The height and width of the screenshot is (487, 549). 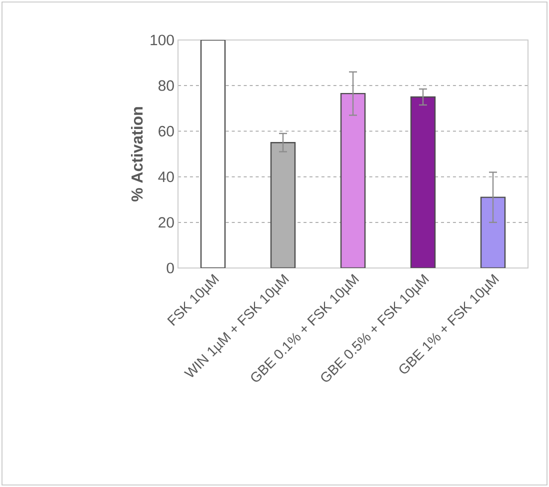 I want to click on y-tick-label: 20, so click(x=166, y=222).